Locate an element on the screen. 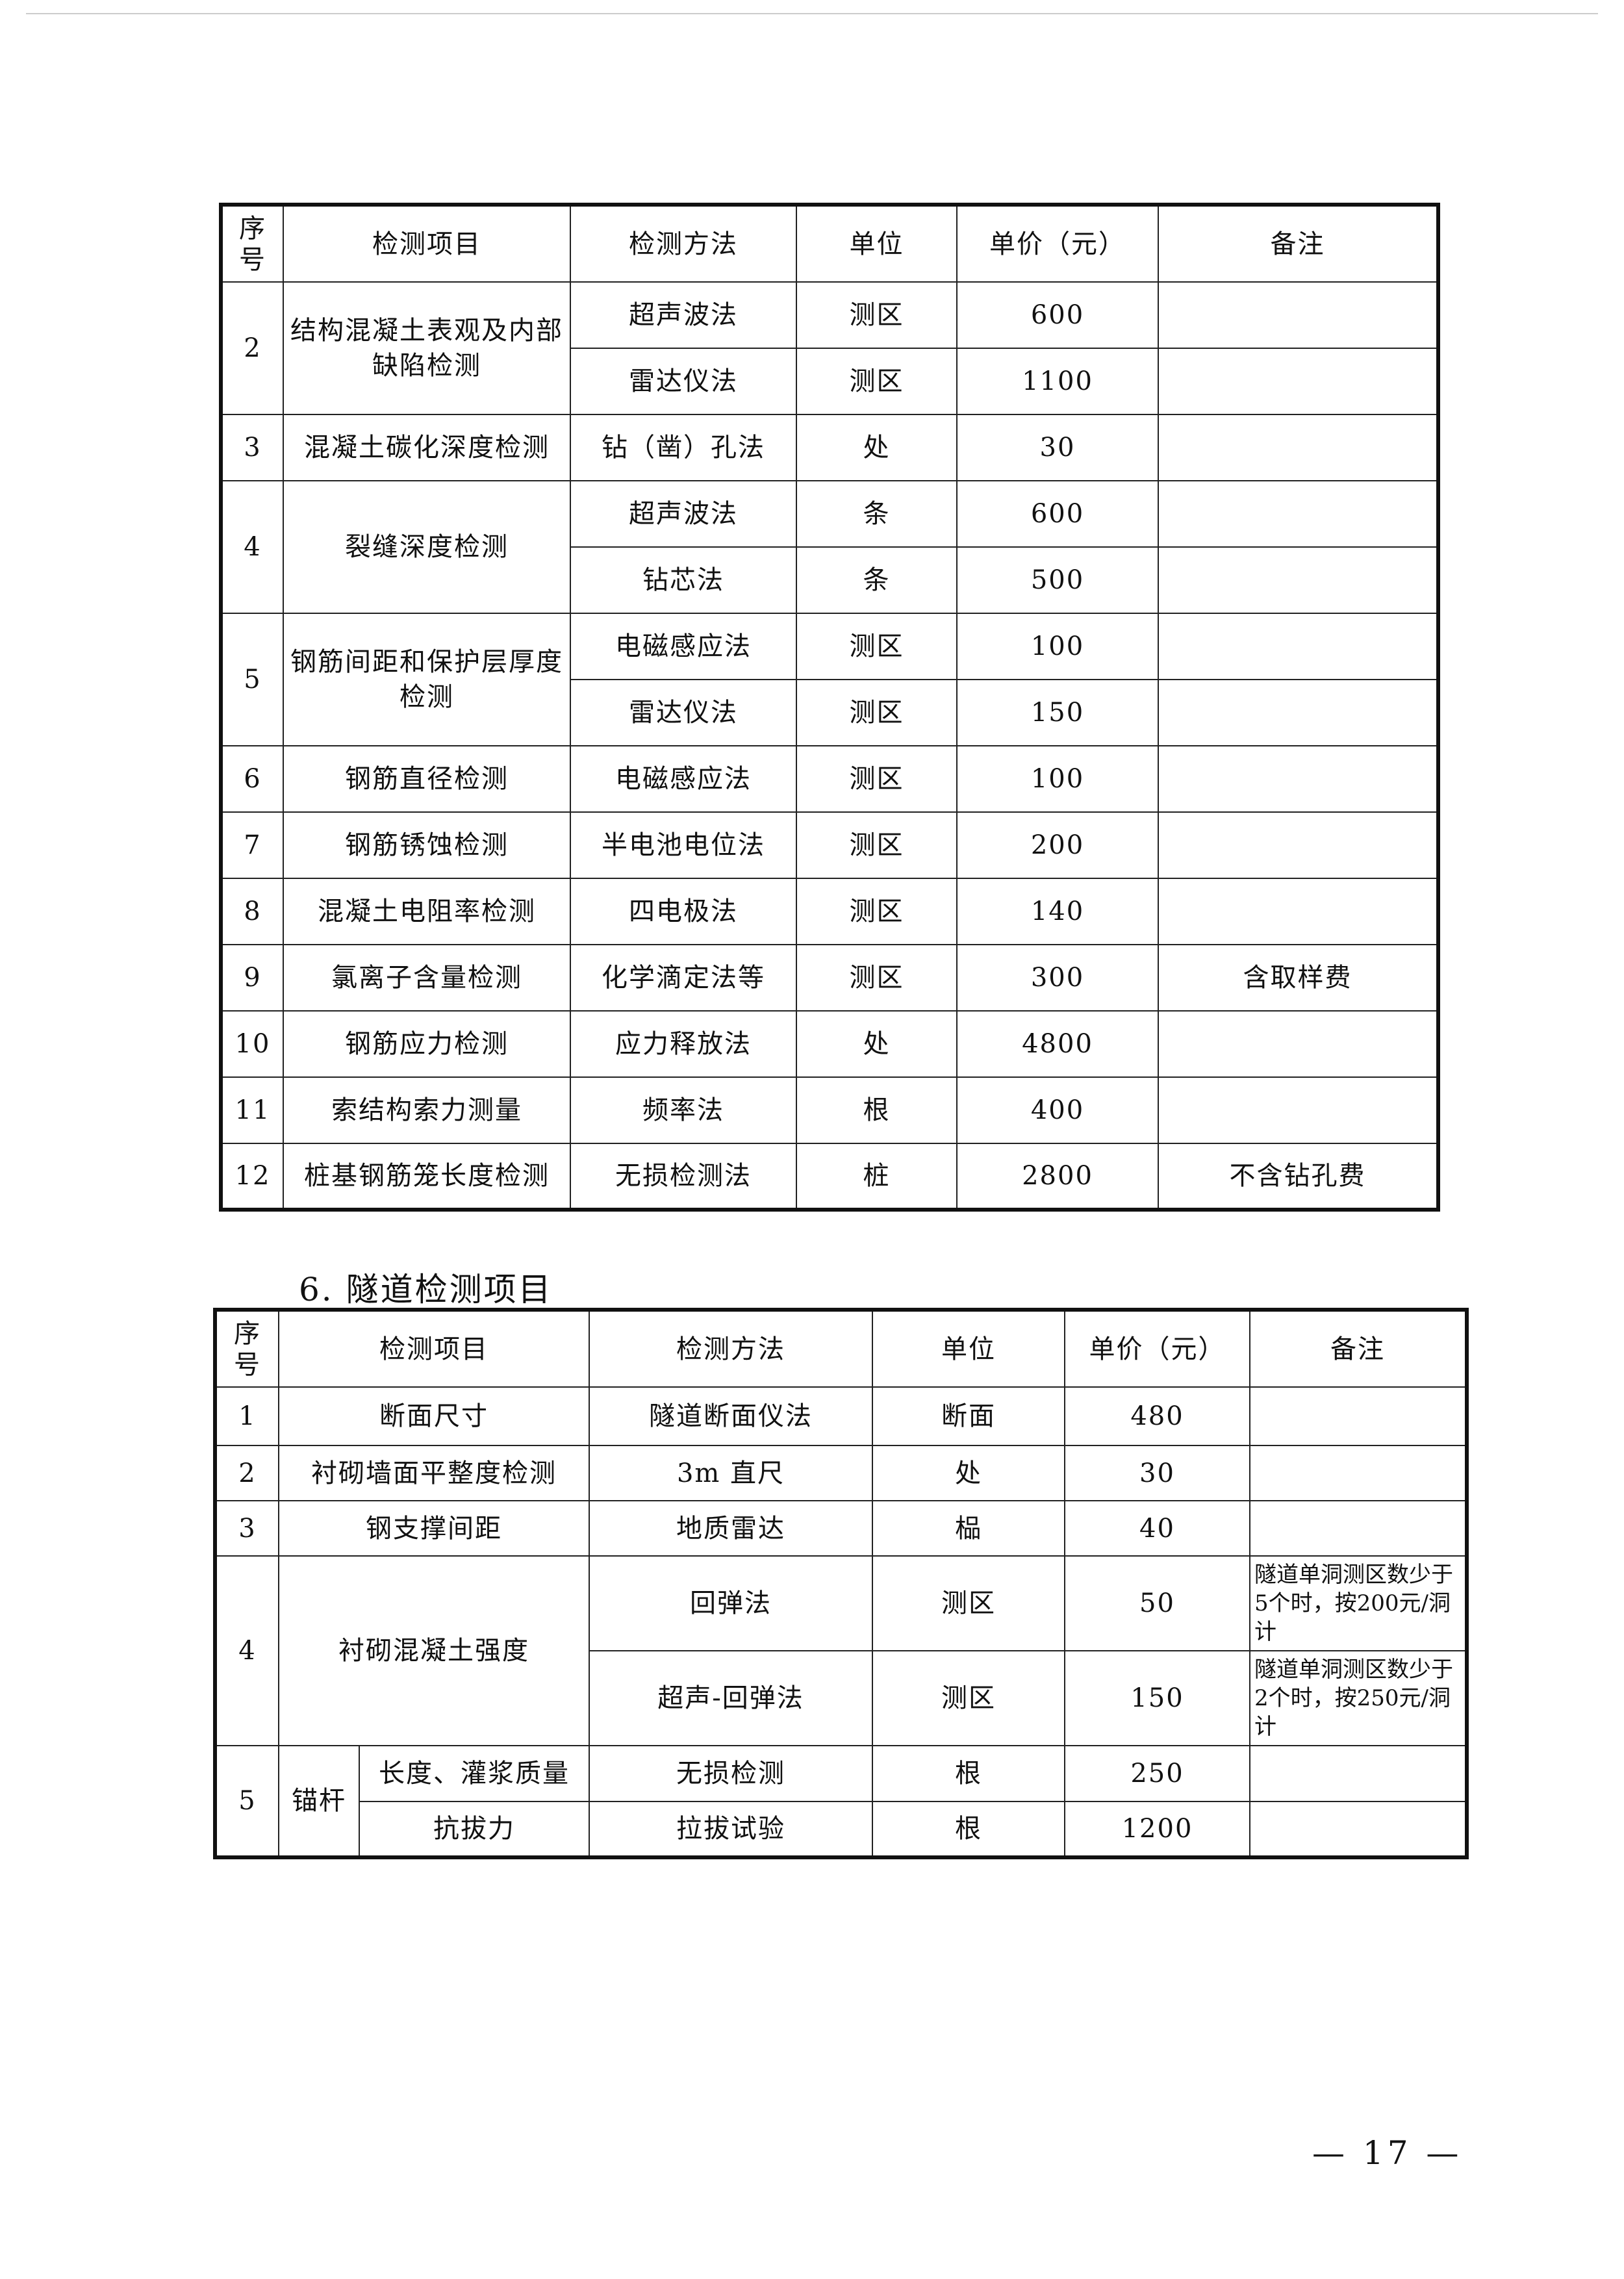 The height and width of the screenshot is (2279, 1624). table-row: 3 钢支撑间距 地质雷达榀 40 is located at coordinates (840, 1529).